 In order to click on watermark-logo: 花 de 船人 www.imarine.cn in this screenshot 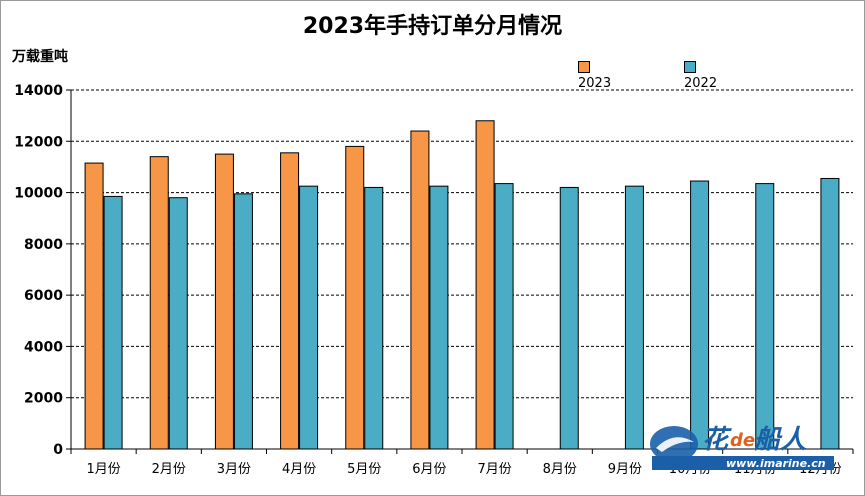, I will do `click(742, 447)`.